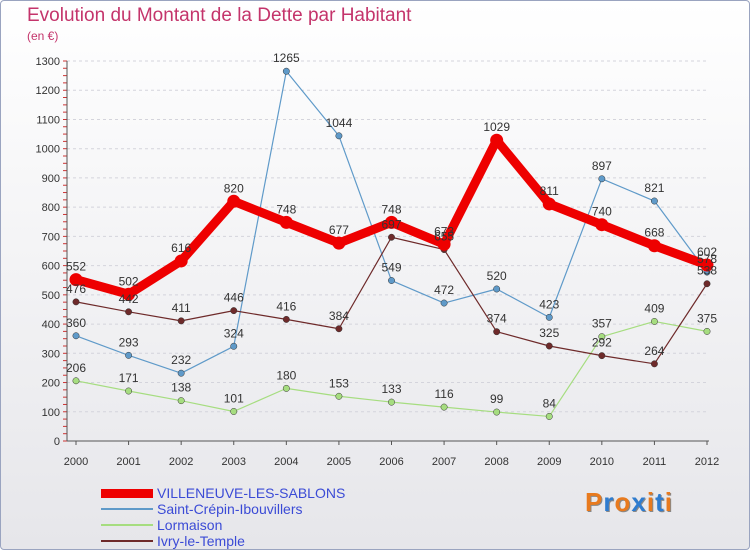 This screenshot has width=750, height=550. What do you see at coordinates (234, 188) in the screenshot?
I see `data-label: 820` at bounding box center [234, 188].